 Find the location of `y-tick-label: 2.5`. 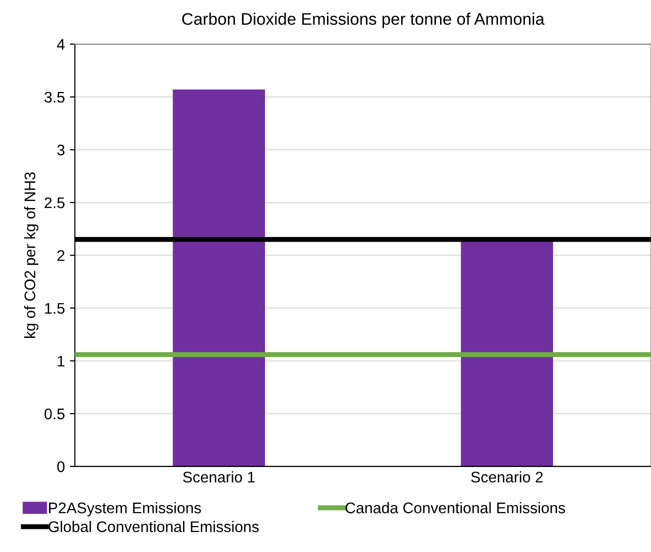

y-tick-label: 2.5 is located at coordinates (54, 202).